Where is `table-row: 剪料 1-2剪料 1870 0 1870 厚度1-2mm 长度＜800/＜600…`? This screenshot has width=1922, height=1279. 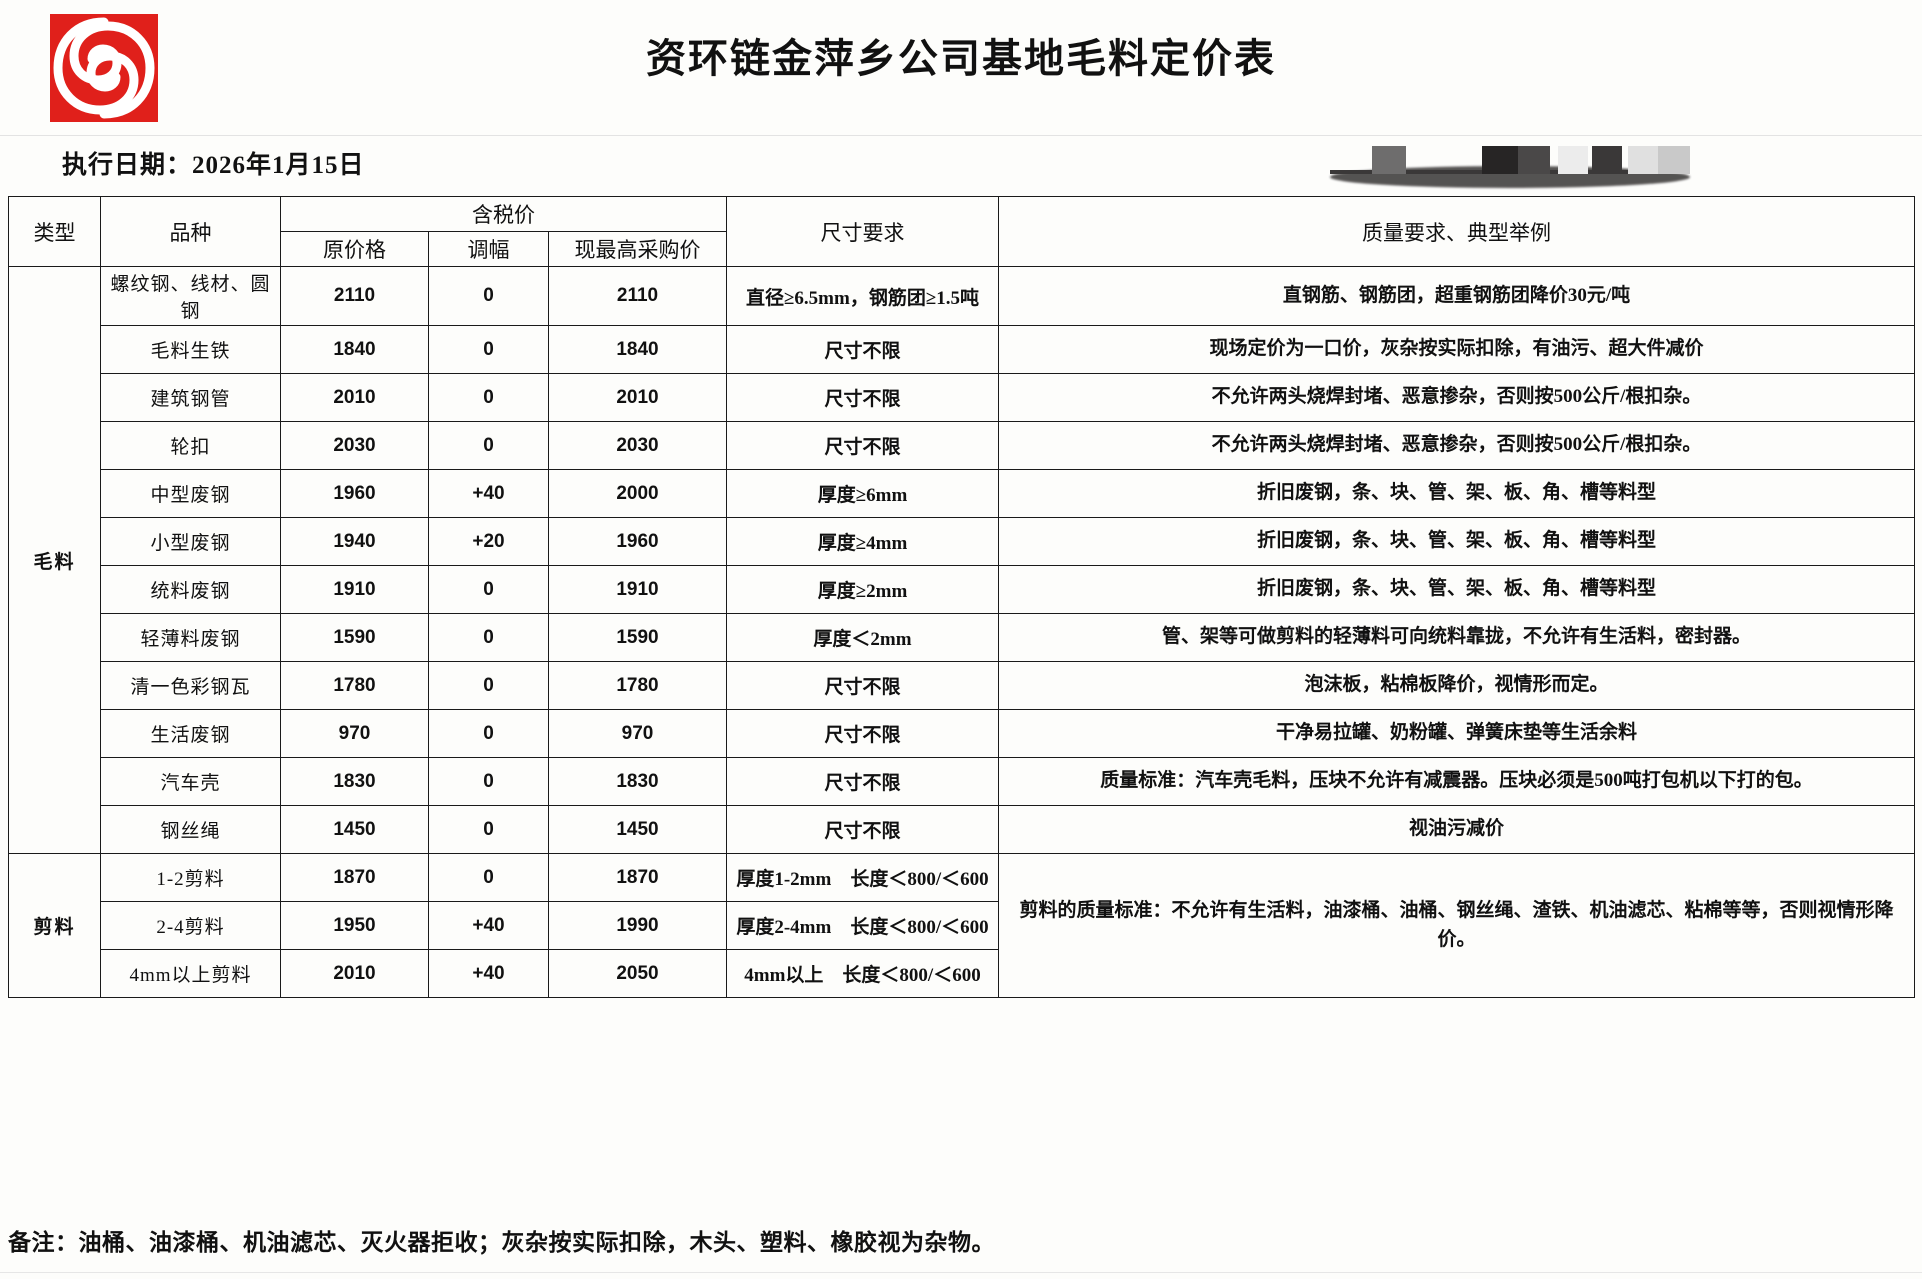 table-row: 剪料 1-2剪料 1870 0 1870 厚度1-2mm 长度＜800/＜600… is located at coordinates (961, 925).